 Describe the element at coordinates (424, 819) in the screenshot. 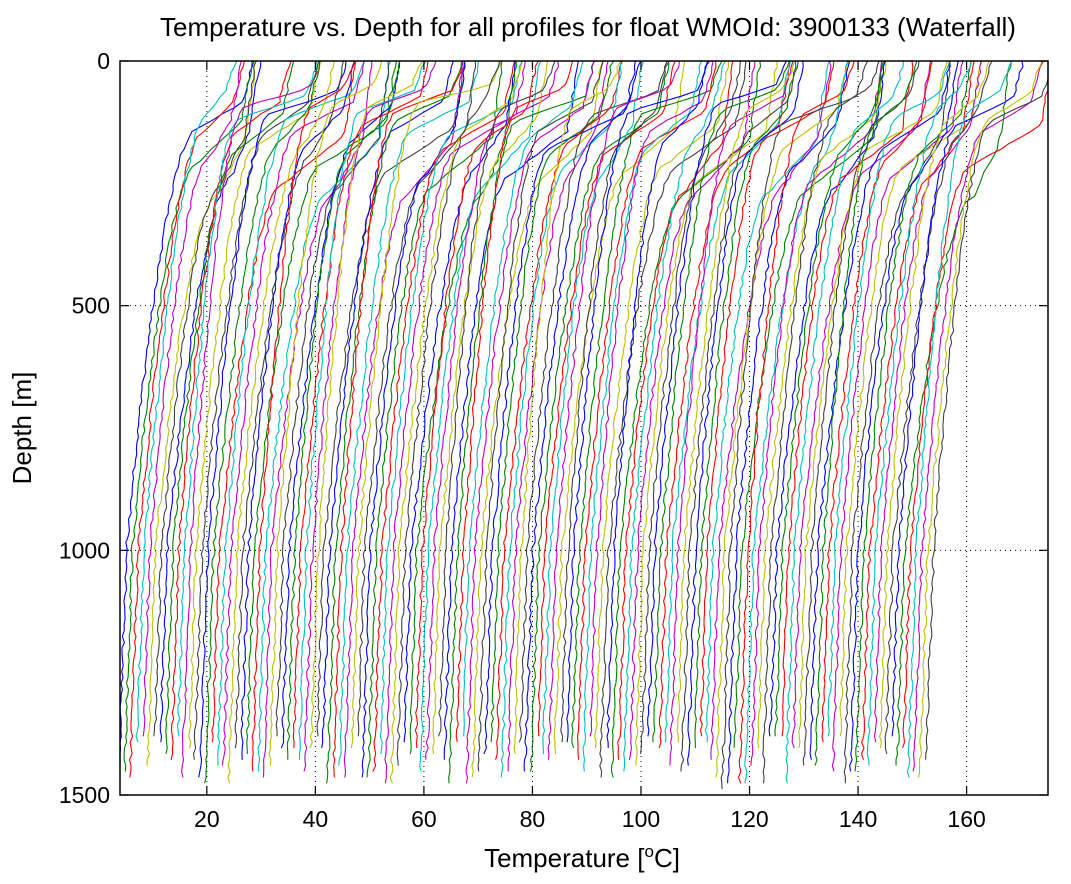

I see `x-tick-label: 60` at that location.